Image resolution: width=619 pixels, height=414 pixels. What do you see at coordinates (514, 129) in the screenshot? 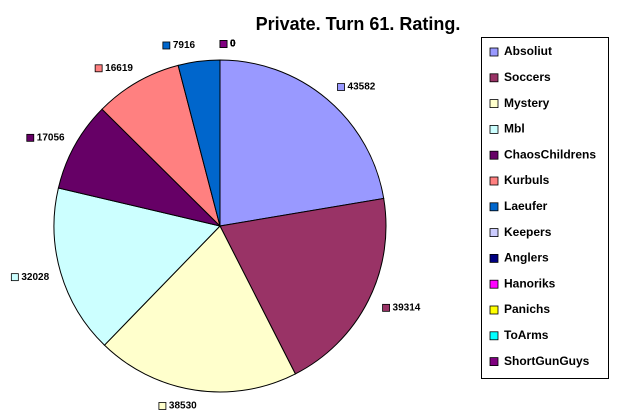
I see `legend-label: Mbl` at bounding box center [514, 129].